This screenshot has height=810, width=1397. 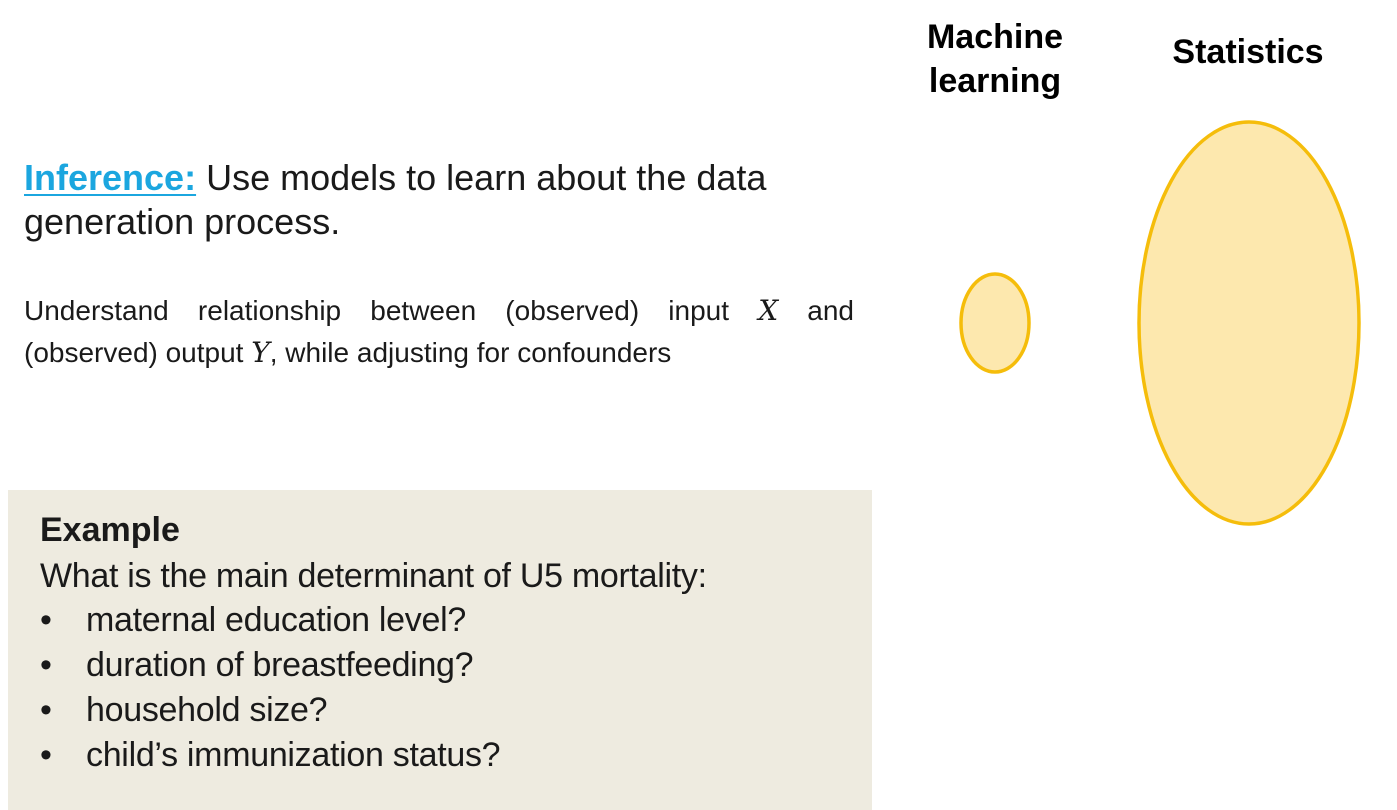 I want to click on variable-y: Y, so click(x=260, y=352).